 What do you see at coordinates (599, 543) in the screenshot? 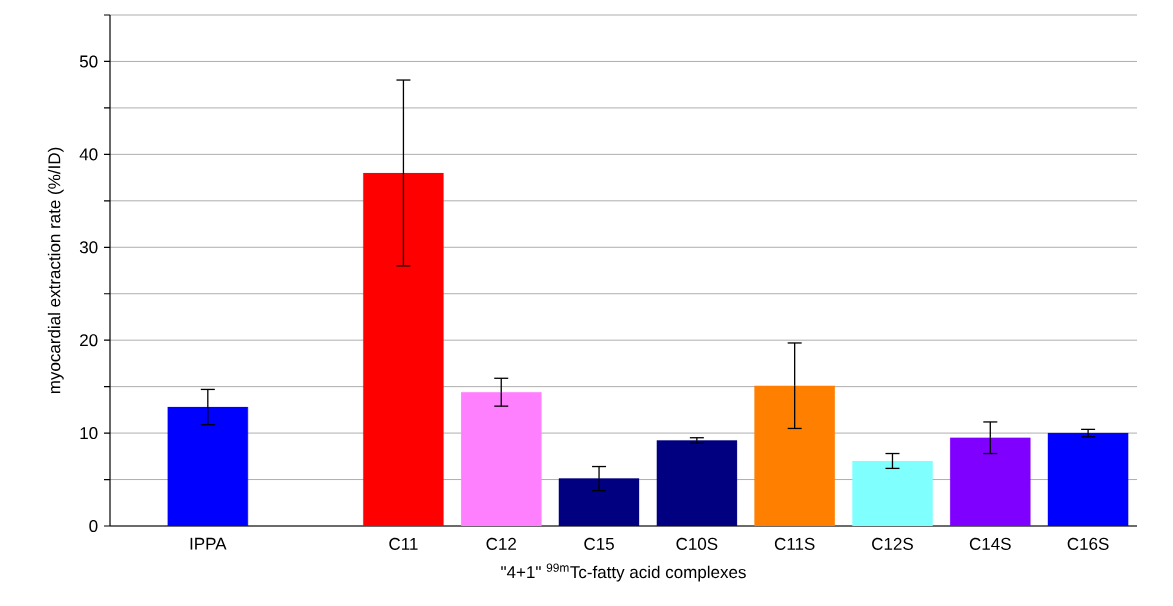
I see `x-tick-label: C15` at bounding box center [599, 543].